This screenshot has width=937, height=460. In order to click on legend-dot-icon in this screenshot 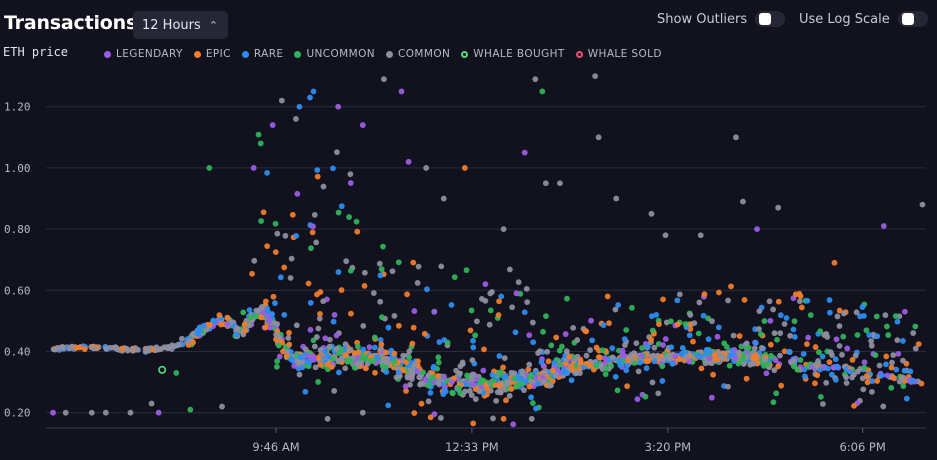, I will do `click(579, 54)`.